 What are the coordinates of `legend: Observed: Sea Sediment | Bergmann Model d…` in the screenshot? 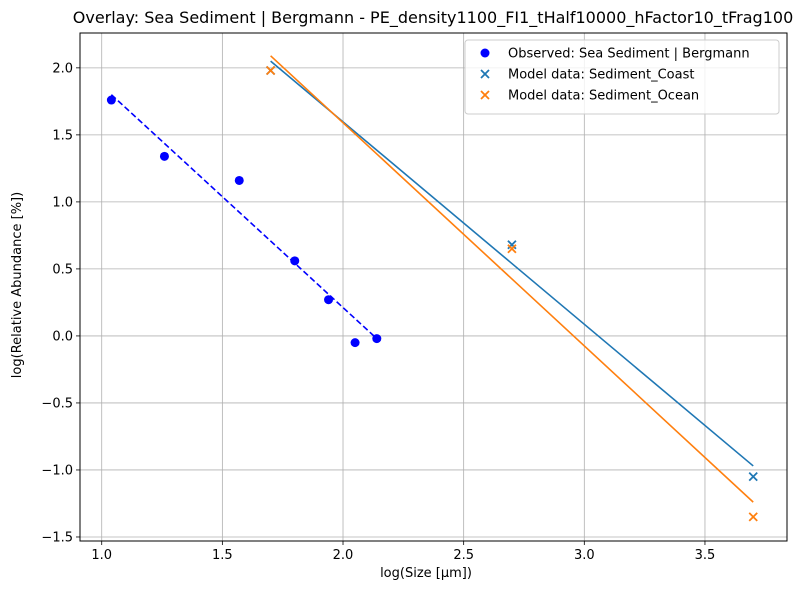 It's located at (622, 77).